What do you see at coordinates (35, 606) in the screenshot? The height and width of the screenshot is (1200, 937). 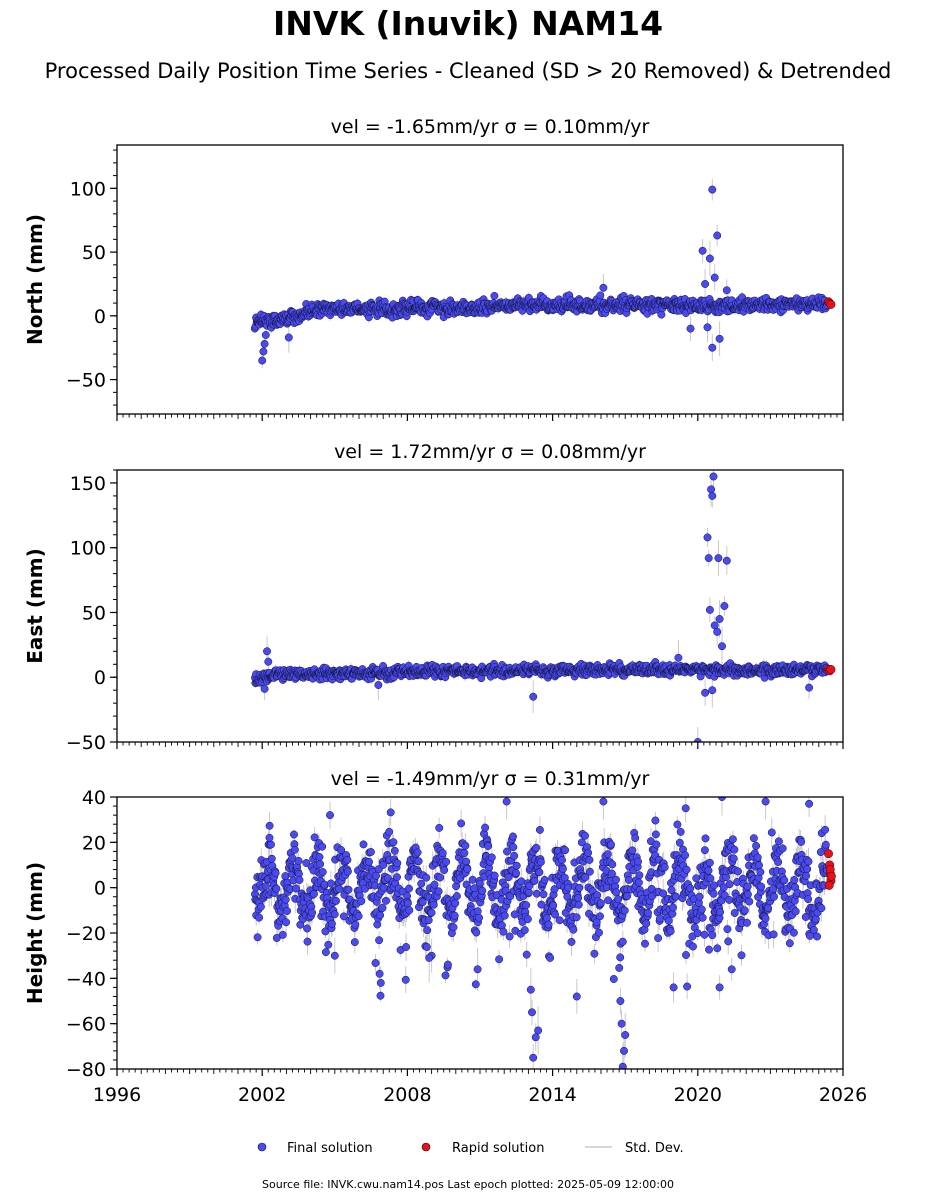 I see `y-axis-label: East (mm)` at bounding box center [35, 606].